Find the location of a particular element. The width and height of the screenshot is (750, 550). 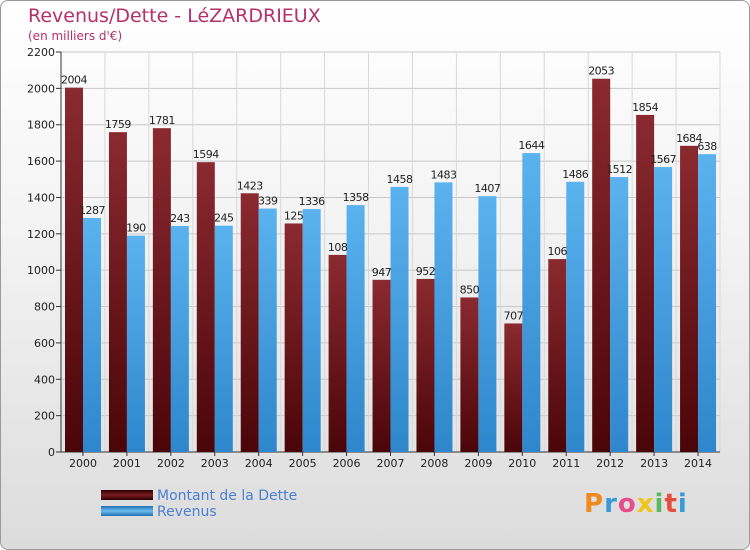

y-tick-label: 2000 is located at coordinates (41, 88).